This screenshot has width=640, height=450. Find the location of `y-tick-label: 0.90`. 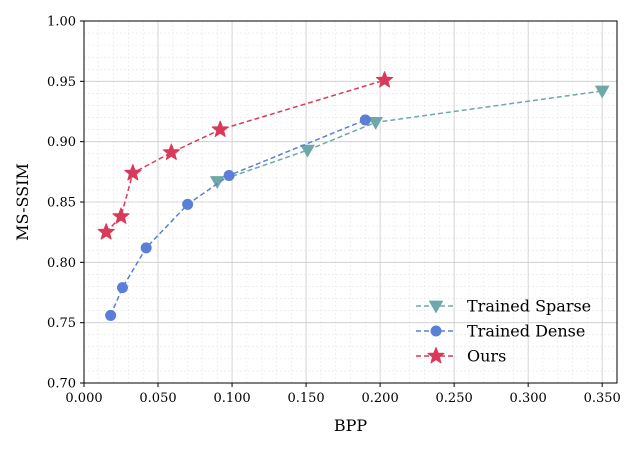

y-tick-label: 0.90 is located at coordinates (61, 142).